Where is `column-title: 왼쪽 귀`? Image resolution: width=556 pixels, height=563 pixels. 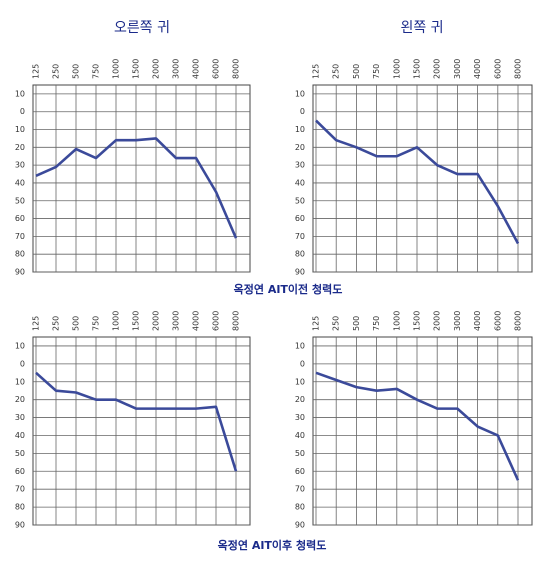 column-title: 왼쪽 귀 is located at coordinates (421, 28).